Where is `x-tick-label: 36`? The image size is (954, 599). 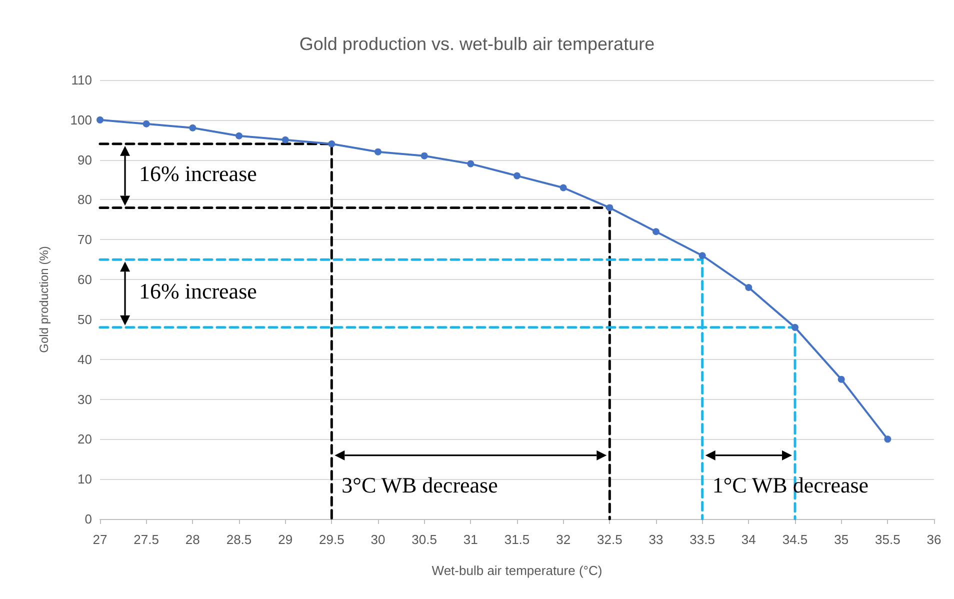 x-tick-label: 36 is located at coordinates (934, 539).